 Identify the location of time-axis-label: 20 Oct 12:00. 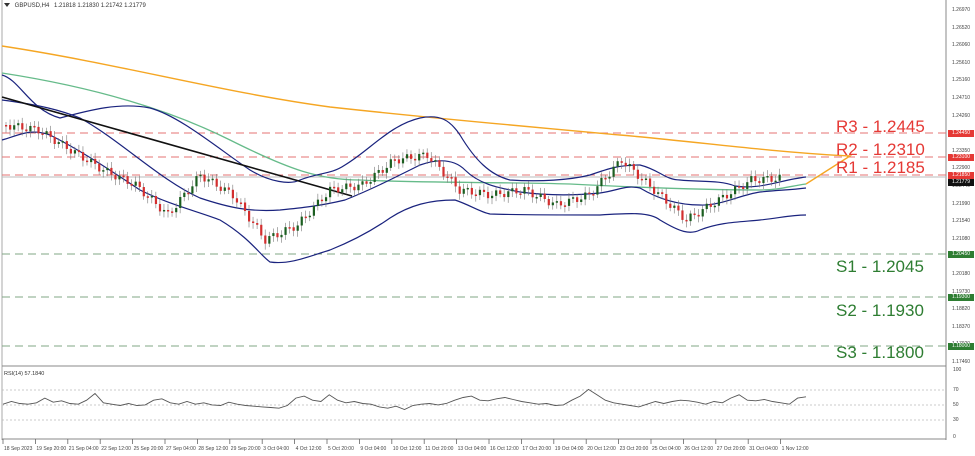
(601, 449).